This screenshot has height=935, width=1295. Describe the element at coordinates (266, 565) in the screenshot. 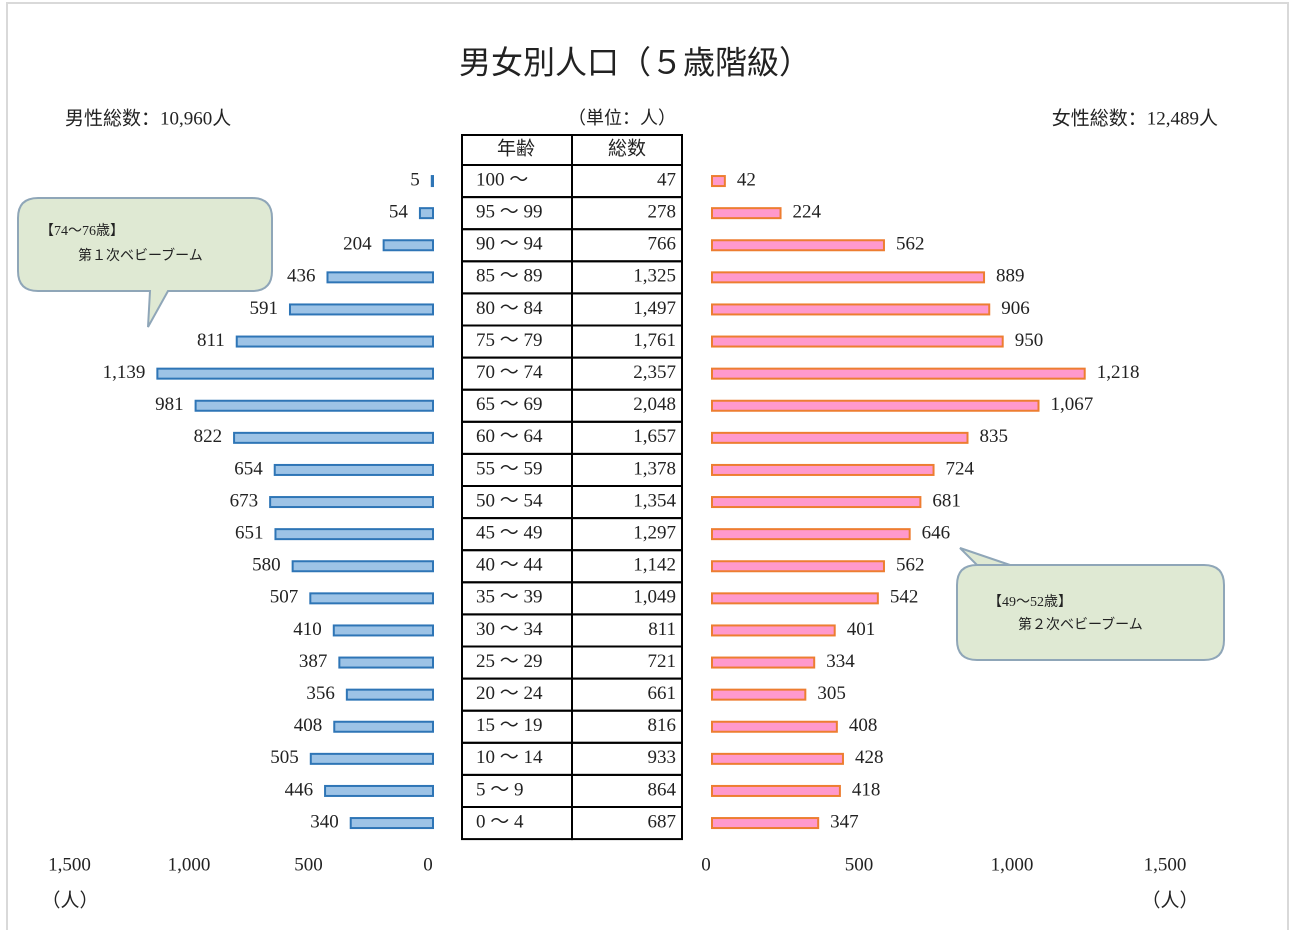

I see `value-label: 580` at that location.